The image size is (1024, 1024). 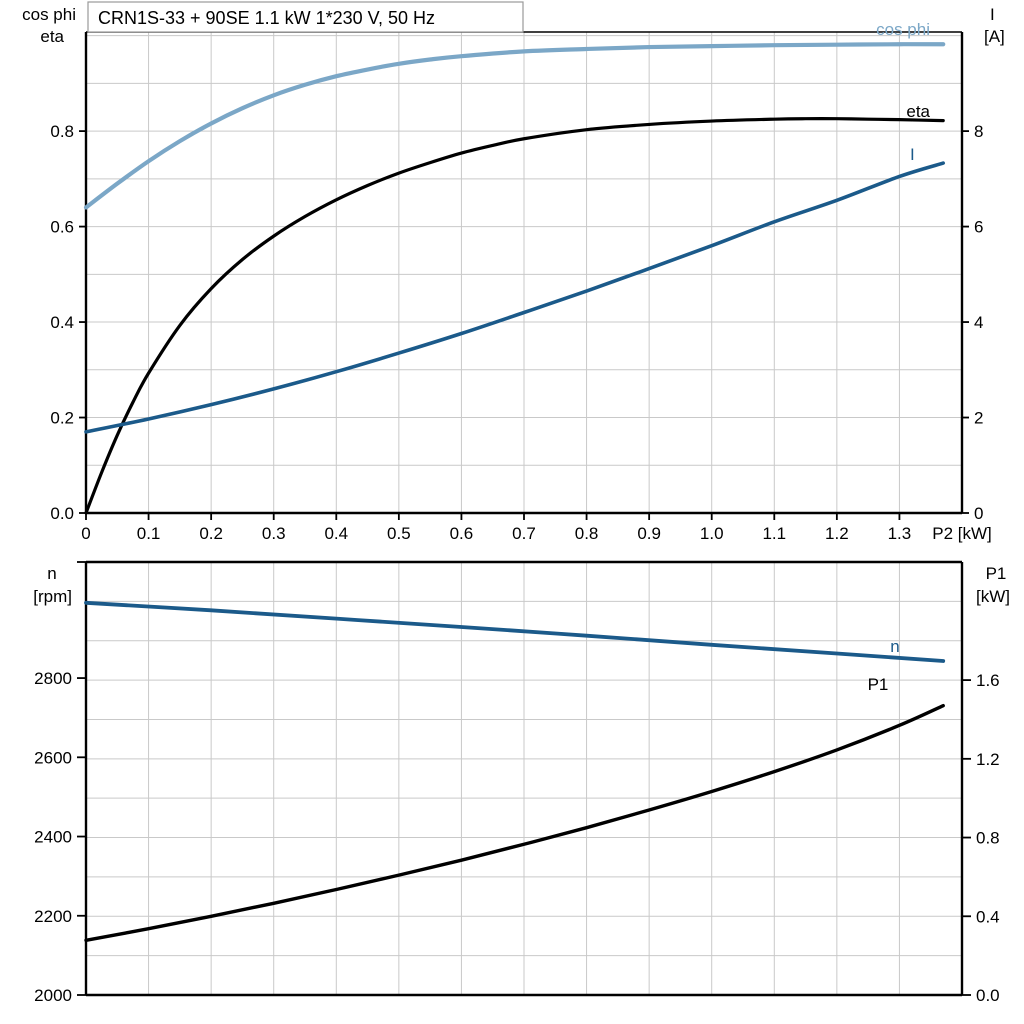 What do you see at coordinates (62, 418) in the screenshot?
I see `top-left-tick-label: 0.2` at bounding box center [62, 418].